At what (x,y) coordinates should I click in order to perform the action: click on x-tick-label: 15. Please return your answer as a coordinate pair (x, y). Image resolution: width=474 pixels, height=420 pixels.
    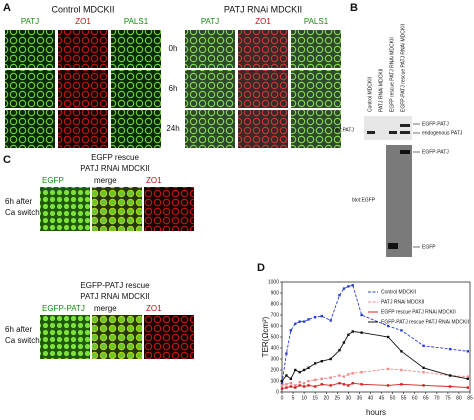
    Looking at the image, I should click on (315, 398).